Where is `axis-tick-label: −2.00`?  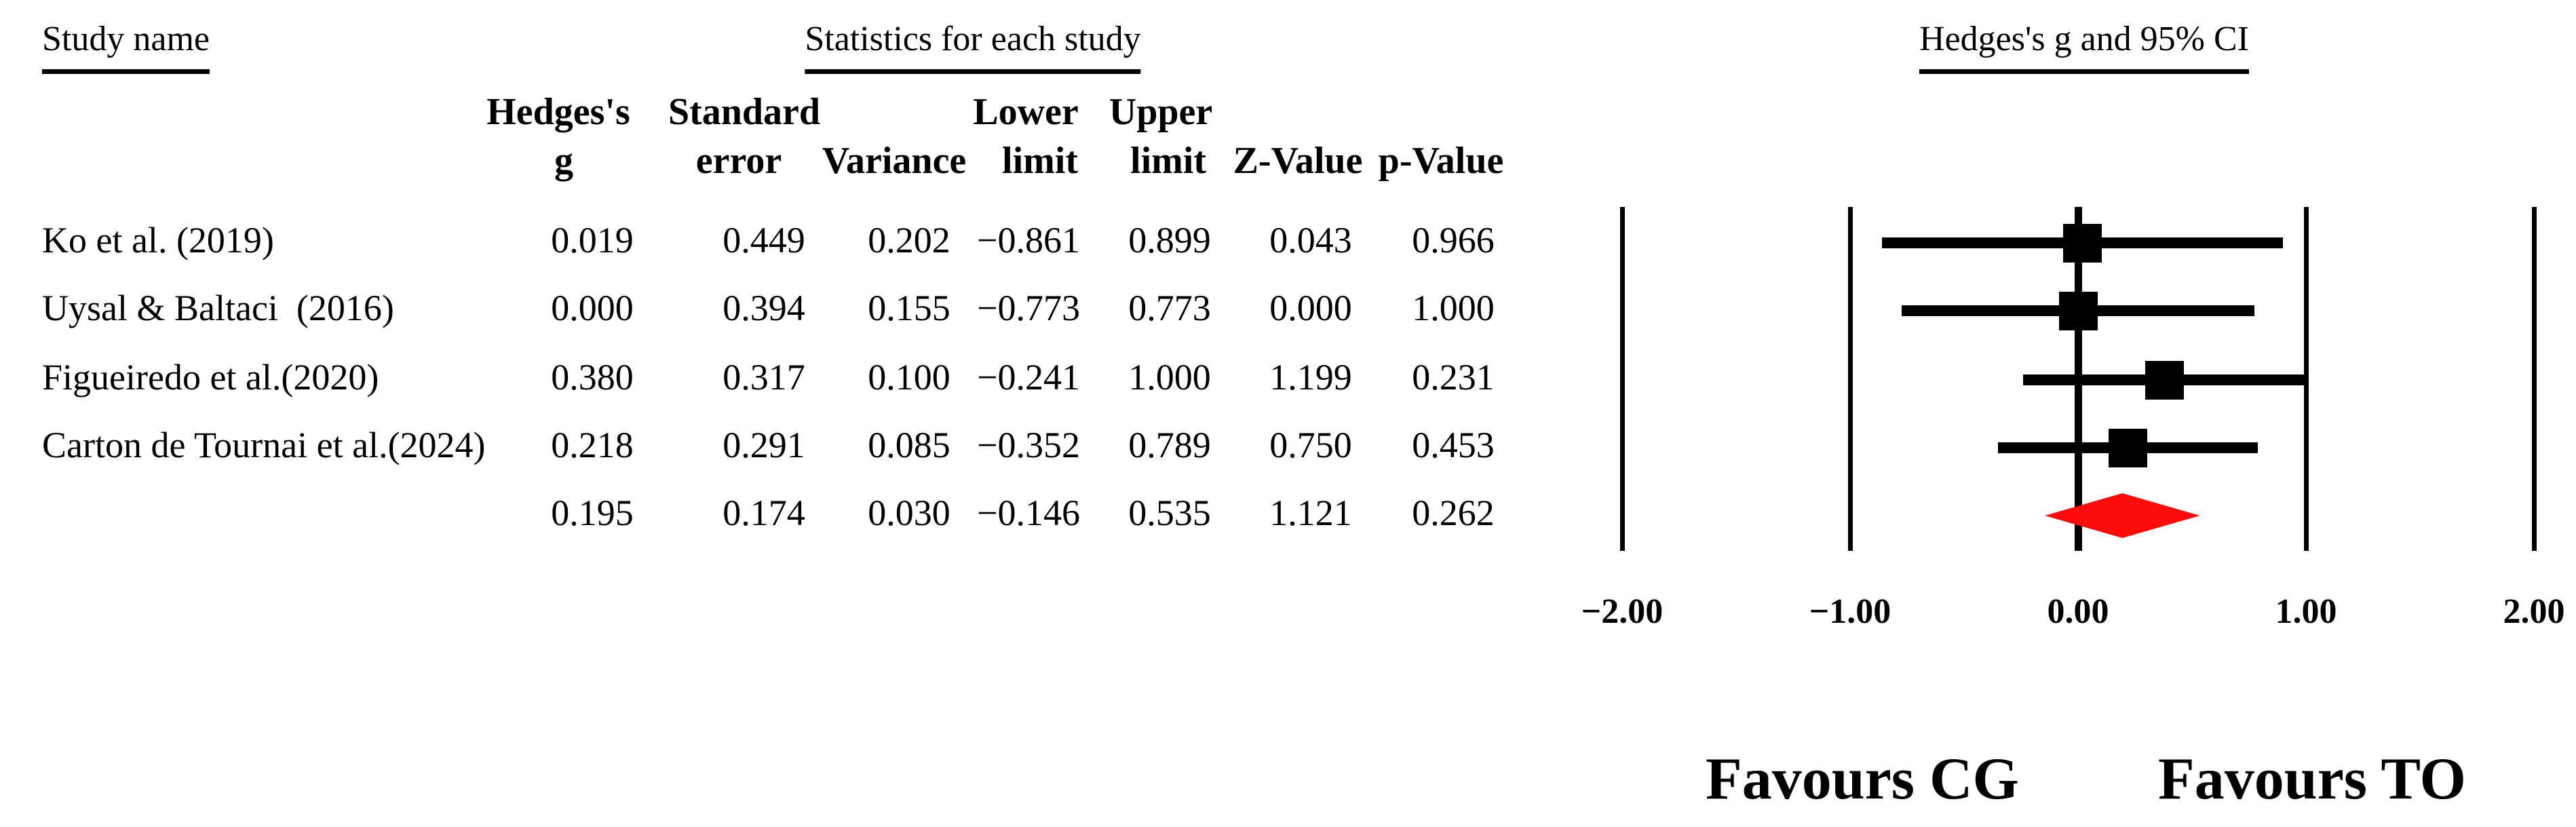
axis-tick-label: −2.00 is located at coordinates (1622, 611).